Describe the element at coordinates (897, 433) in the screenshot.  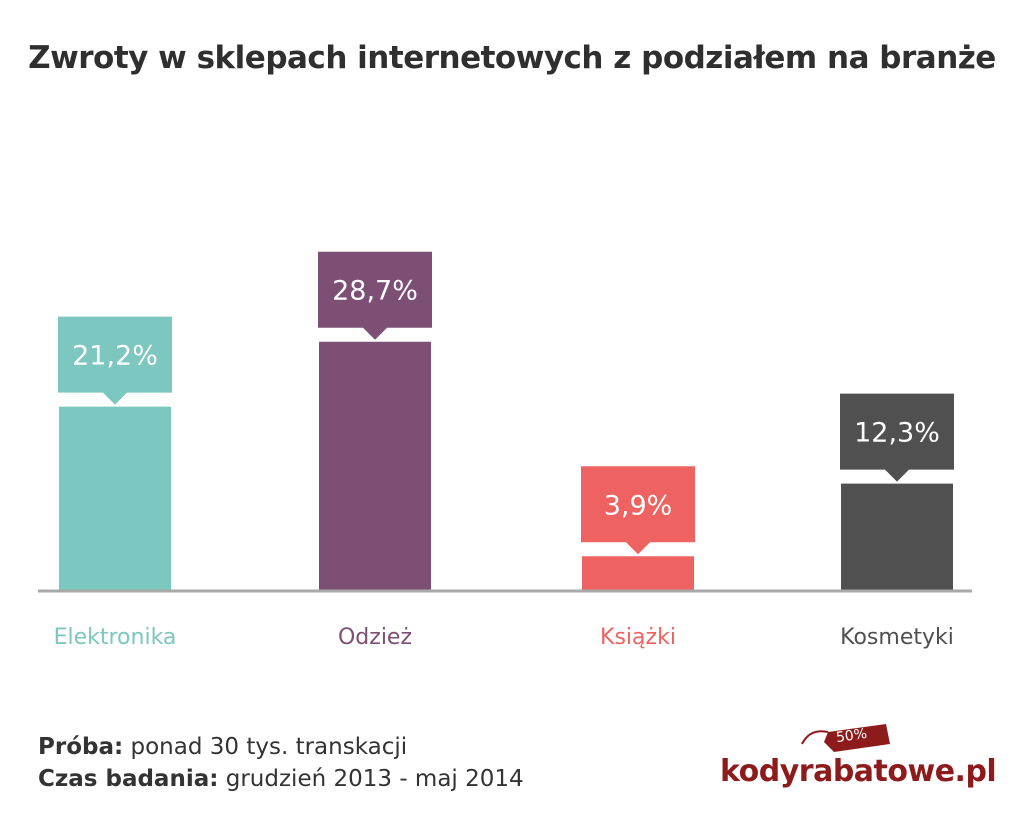
I see `data-label: 12,3%` at that location.